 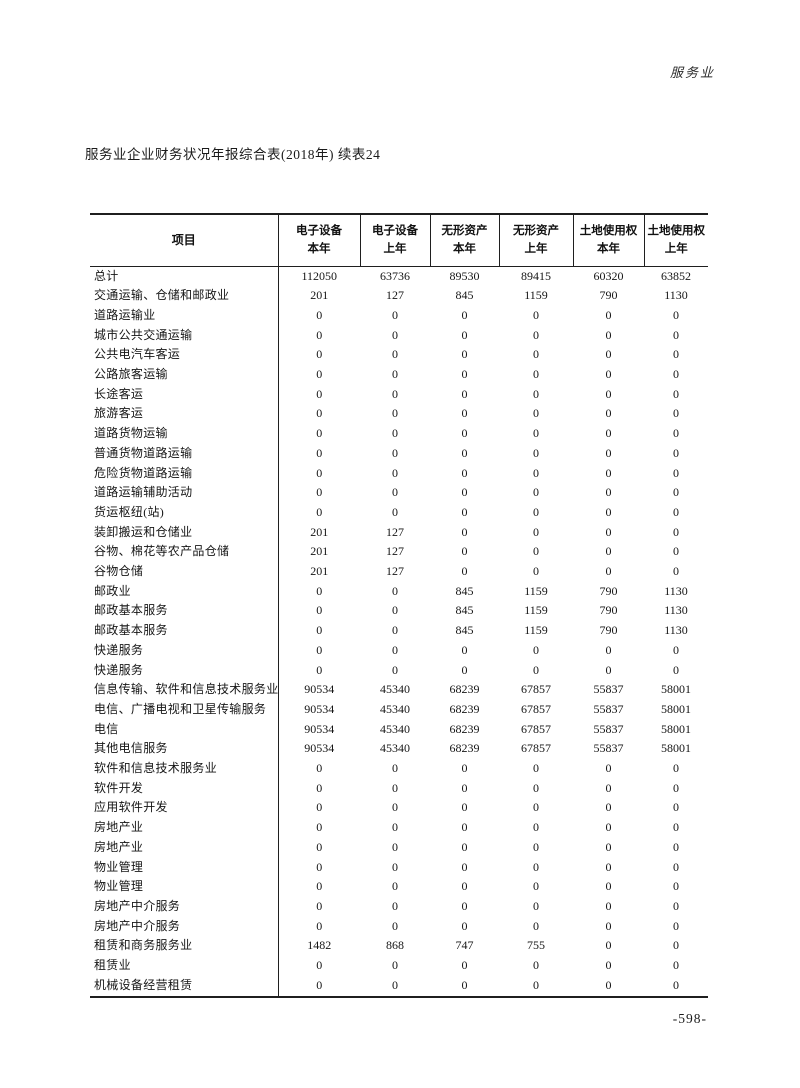 What do you see at coordinates (676, 610) in the screenshot?
I see `cell-value: 1130` at bounding box center [676, 610].